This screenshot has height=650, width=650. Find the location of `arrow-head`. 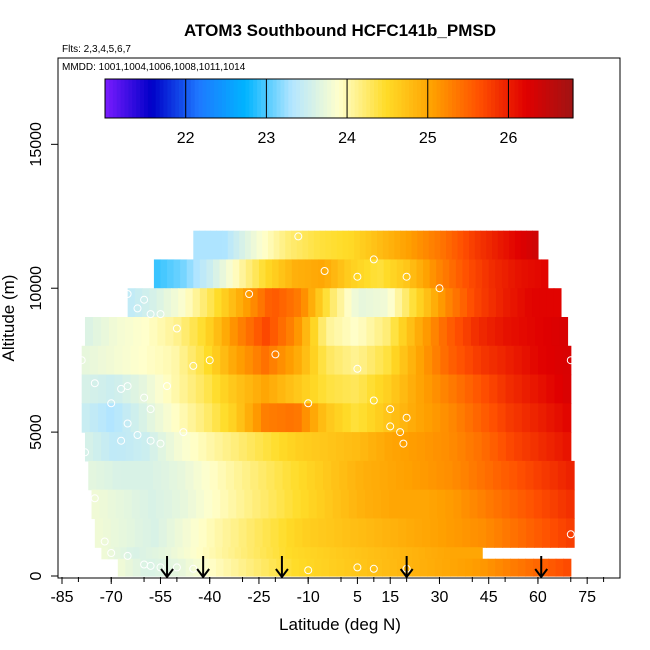

arrow-head is located at coordinates (282, 573).